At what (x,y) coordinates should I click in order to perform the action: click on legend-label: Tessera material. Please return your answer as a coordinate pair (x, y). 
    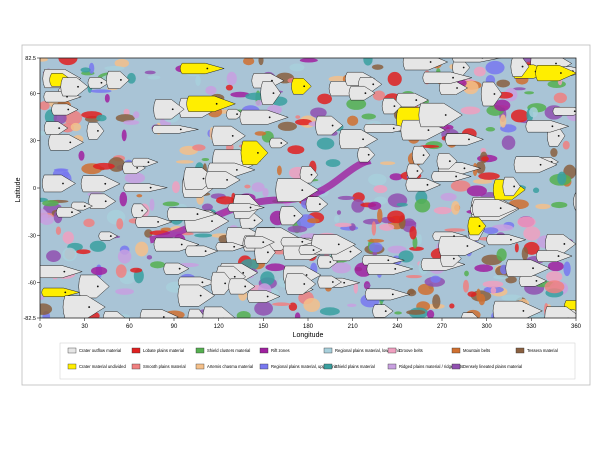
    Looking at the image, I should click on (542, 350).